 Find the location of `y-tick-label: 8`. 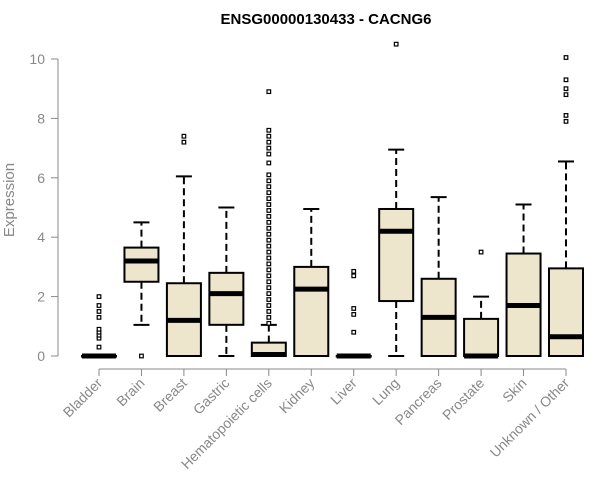

y-tick-label: 8 is located at coordinates (41, 118).